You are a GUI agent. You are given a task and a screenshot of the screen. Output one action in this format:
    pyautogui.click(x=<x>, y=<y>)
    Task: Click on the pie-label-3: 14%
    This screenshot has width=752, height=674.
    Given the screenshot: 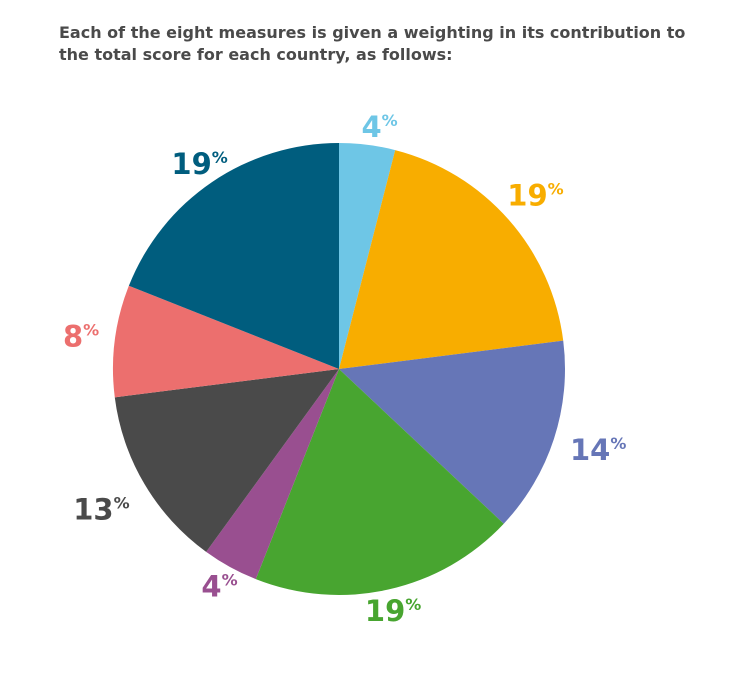 What is the action you would take?
    pyautogui.click(x=598, y=450)
    